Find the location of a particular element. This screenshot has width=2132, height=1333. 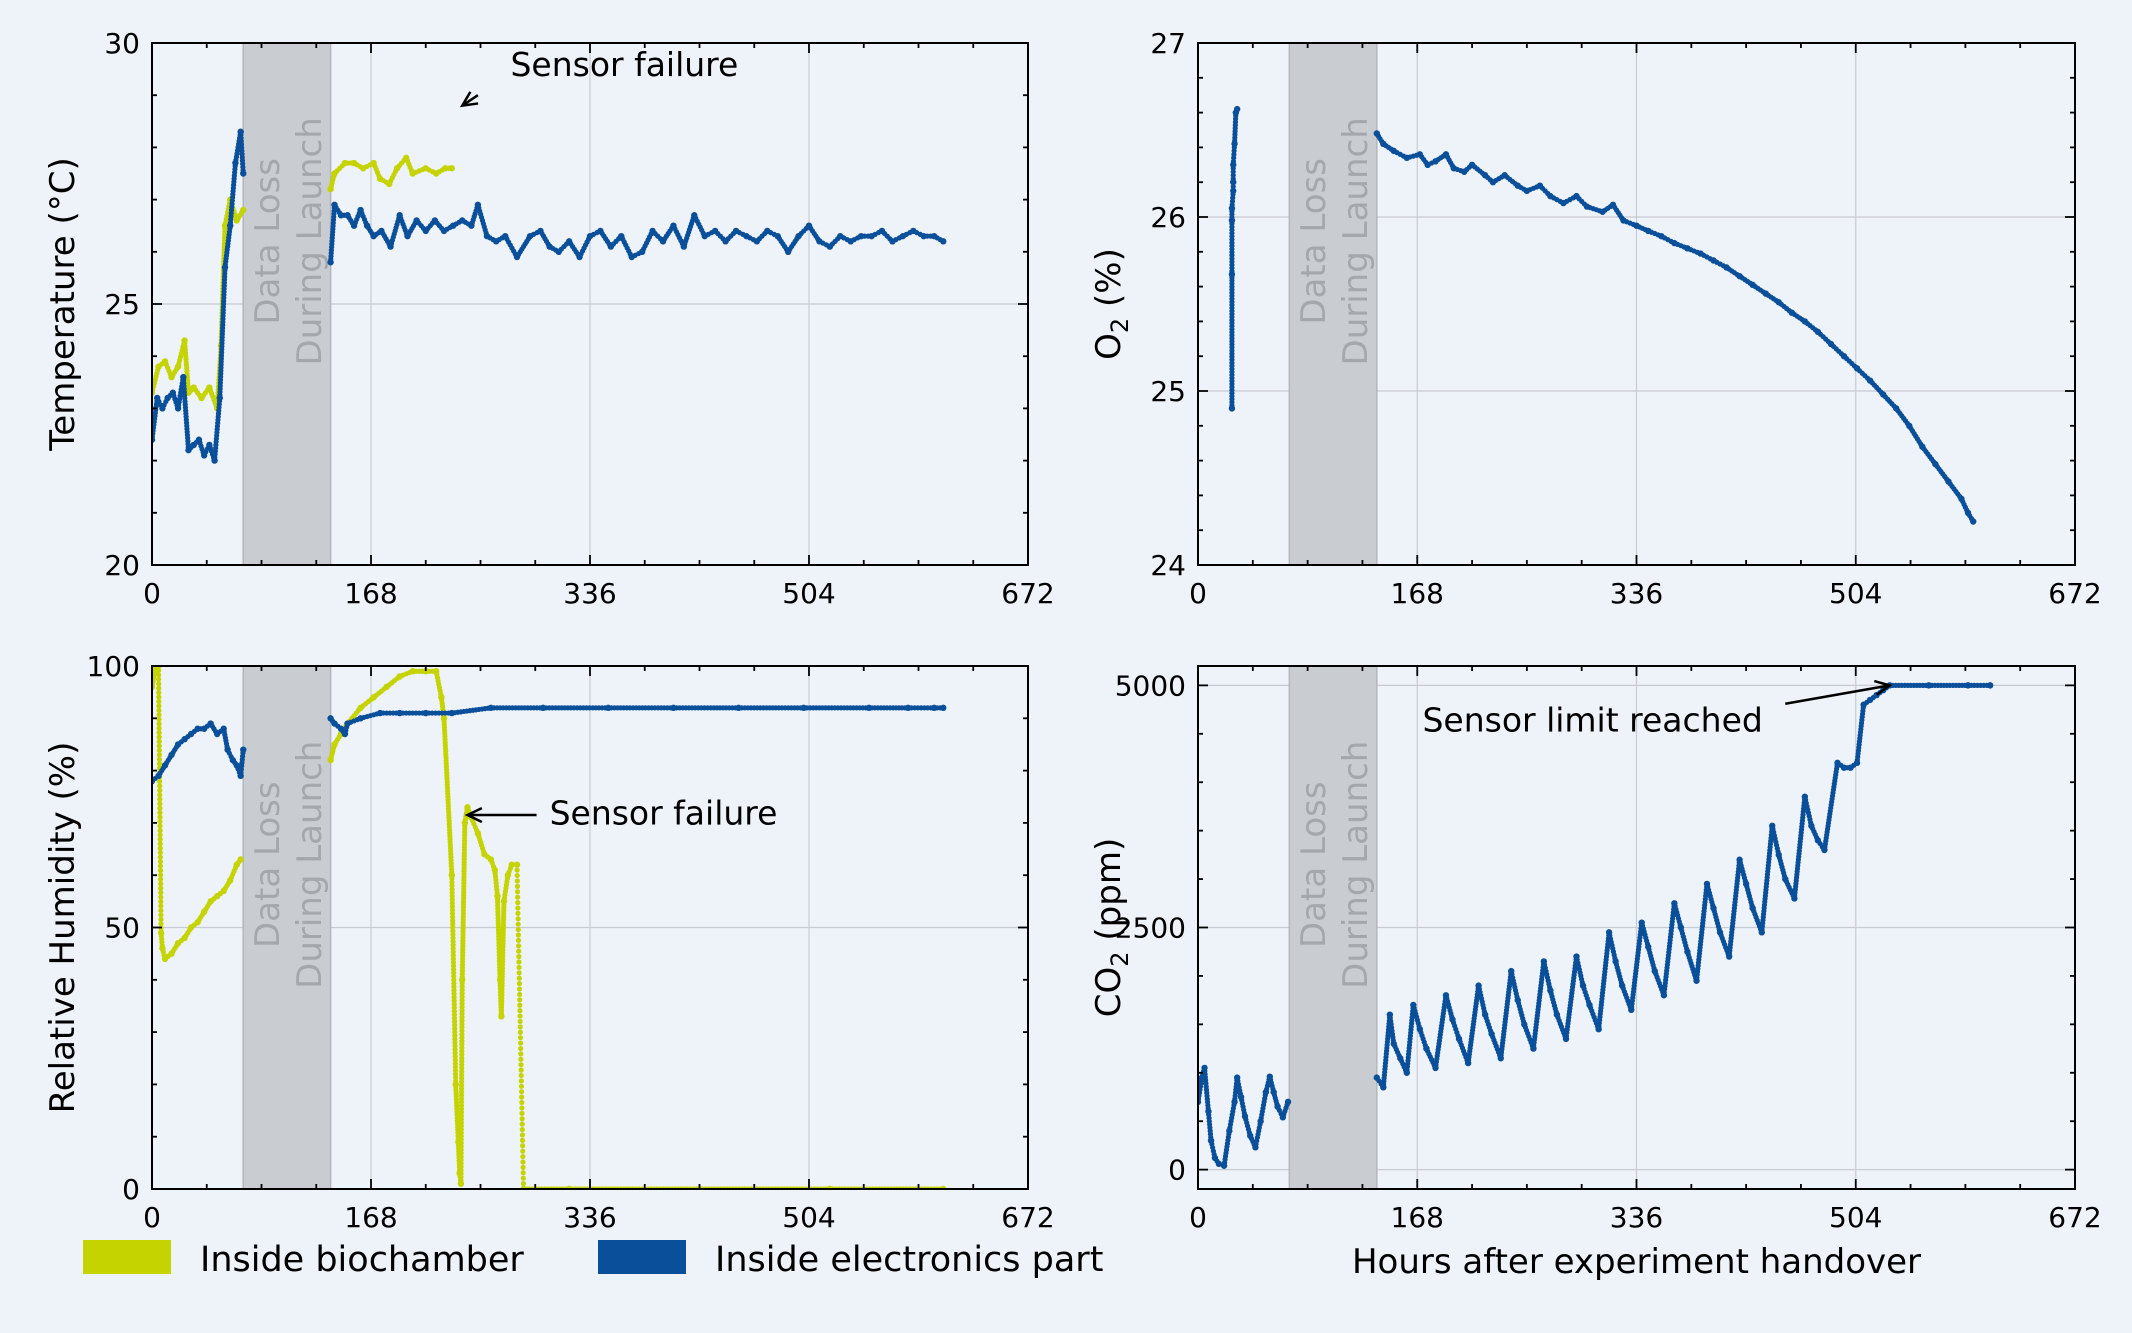

y-tick-label: 100 is located at coordinates (113, 666).